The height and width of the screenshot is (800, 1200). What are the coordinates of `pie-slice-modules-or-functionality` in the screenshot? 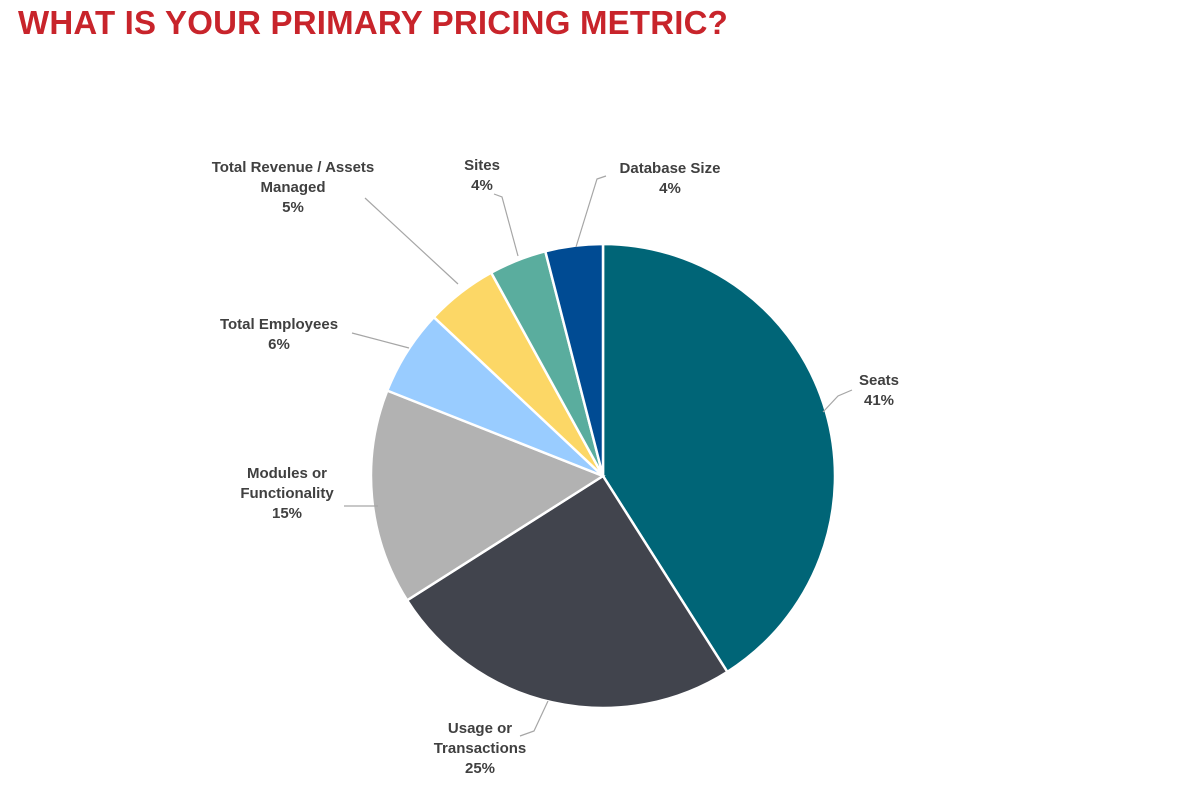 It's located at (487, 495).